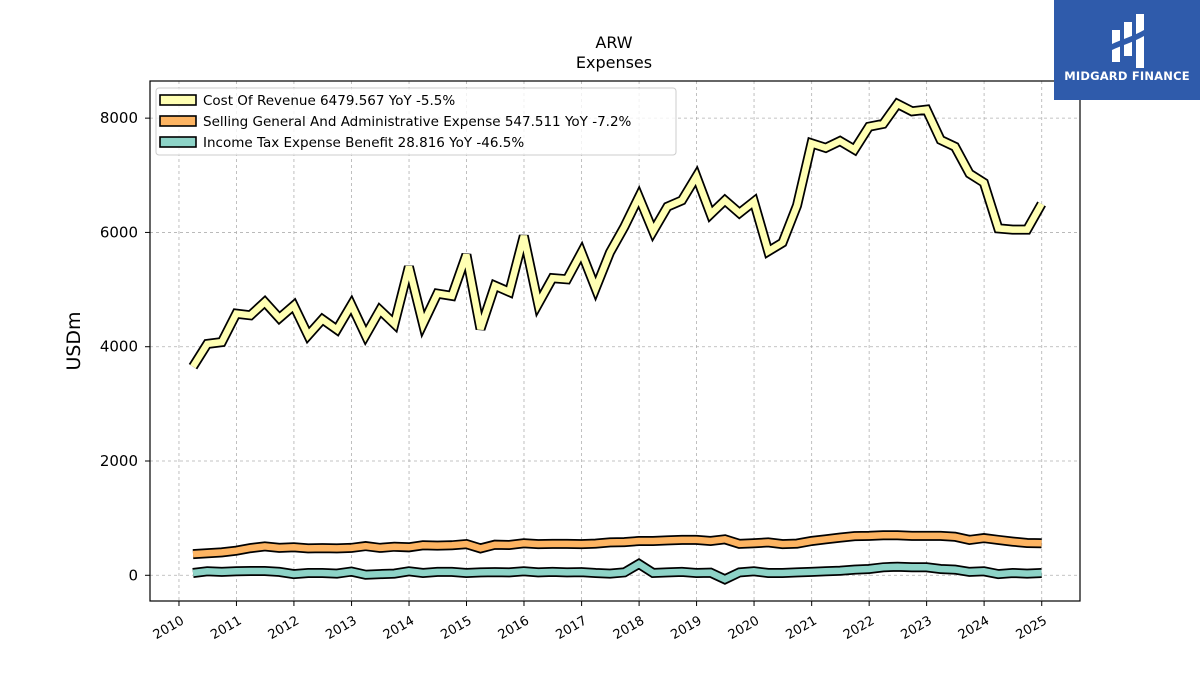  Describe the element at coordinates (226, 628) in the screenshot. I see `x-tick-label: 2011` at that location.